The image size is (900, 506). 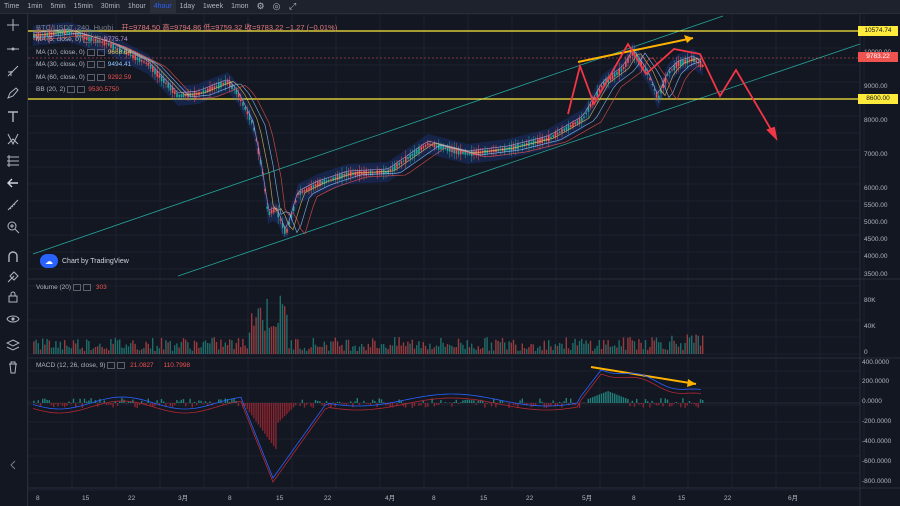 I want to click on timeframe-1hour: 1hour, so click(x=136, y=6).